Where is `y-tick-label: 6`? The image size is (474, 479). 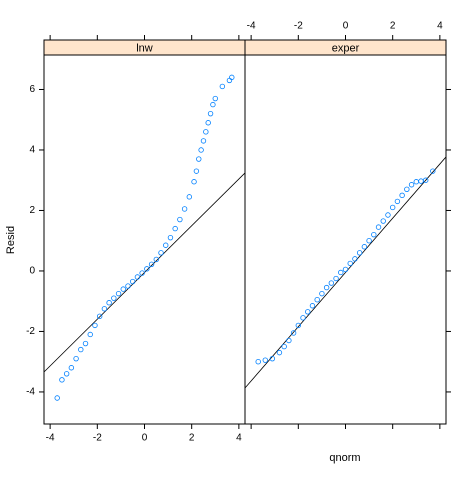
y-tick-label: 6 is located at coordinates (32, 89).